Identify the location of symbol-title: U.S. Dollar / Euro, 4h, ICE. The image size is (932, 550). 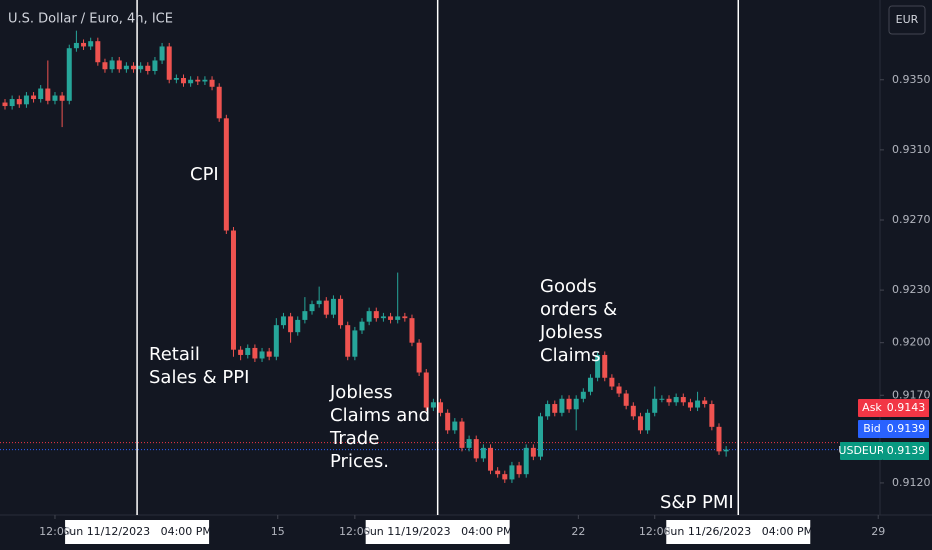
(90, 19).